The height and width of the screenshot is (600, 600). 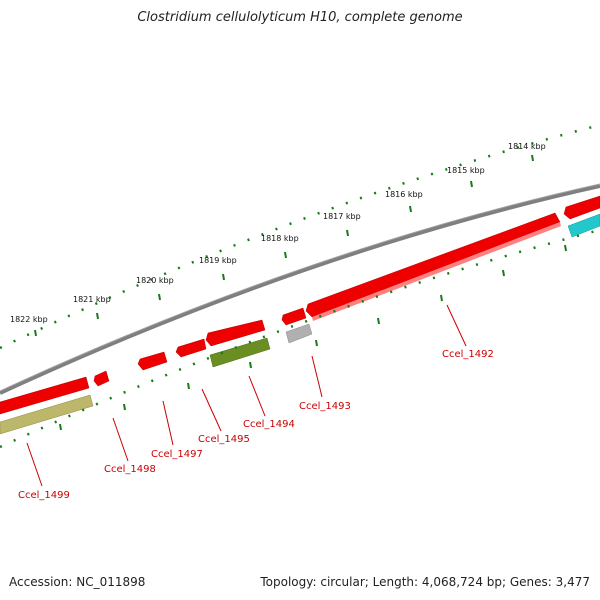 What do you see at coordinates (224, 439) in the screenshot?
I see `gene-label-ccel-1495: Ccel_1495` at bounding box center [224, 439].